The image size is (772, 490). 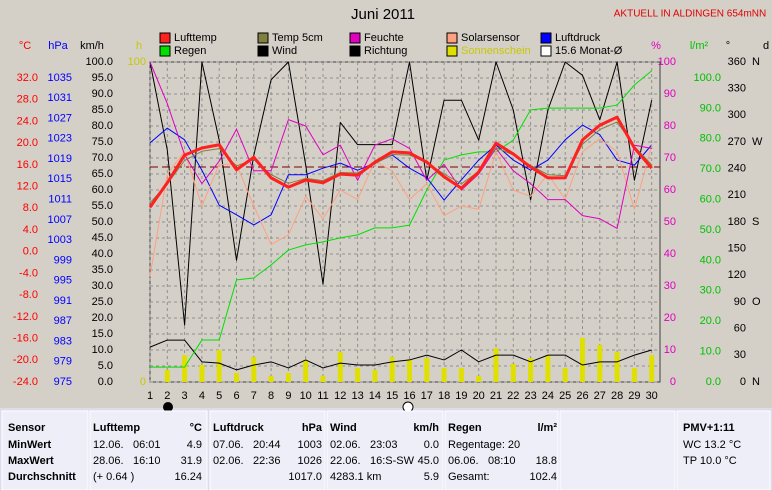 I want to click on table-header-unit: °C, so click(x=196, y=428).